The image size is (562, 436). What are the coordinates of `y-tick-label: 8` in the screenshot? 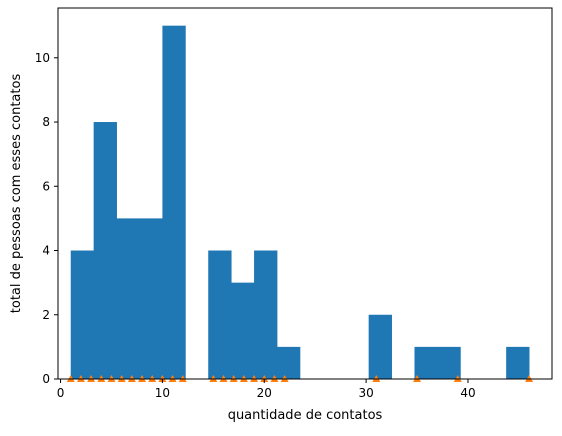 It's located at (46, 122).